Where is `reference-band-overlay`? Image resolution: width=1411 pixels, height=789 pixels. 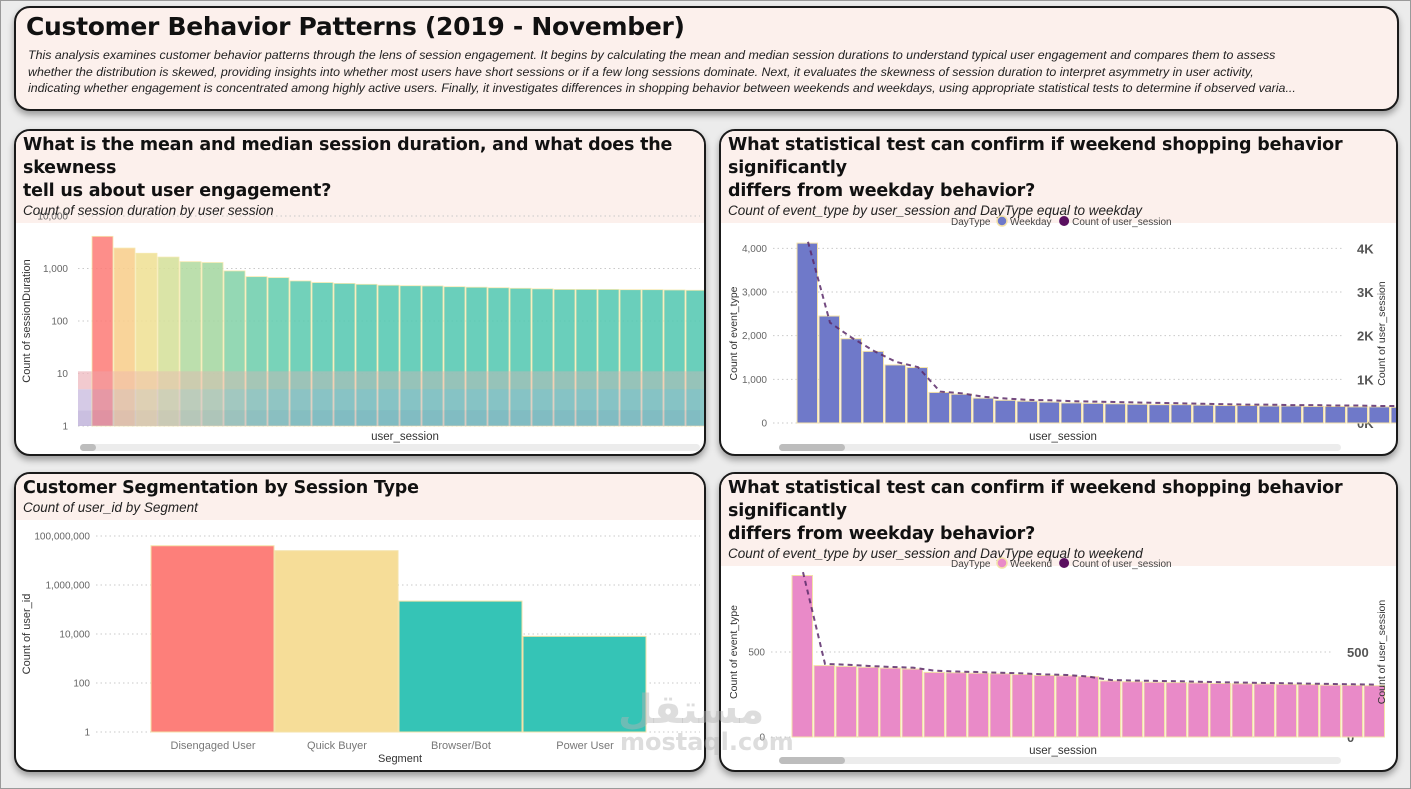
reference-band-overlay is located at coordinates (398, 380).